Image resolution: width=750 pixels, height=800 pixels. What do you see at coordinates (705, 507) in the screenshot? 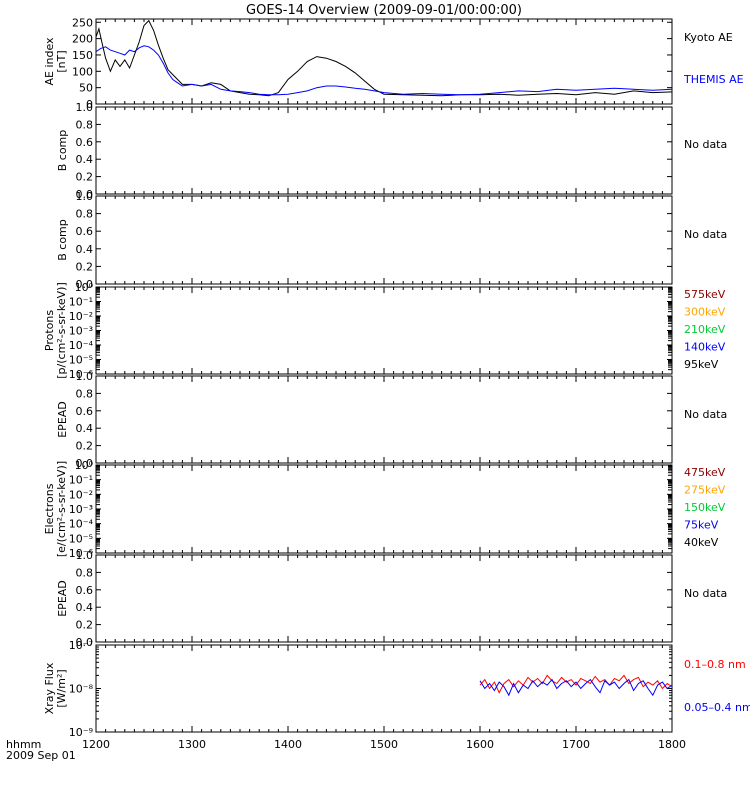
I see `legend-150keV: 150keV` at bounding box center [705, 507].